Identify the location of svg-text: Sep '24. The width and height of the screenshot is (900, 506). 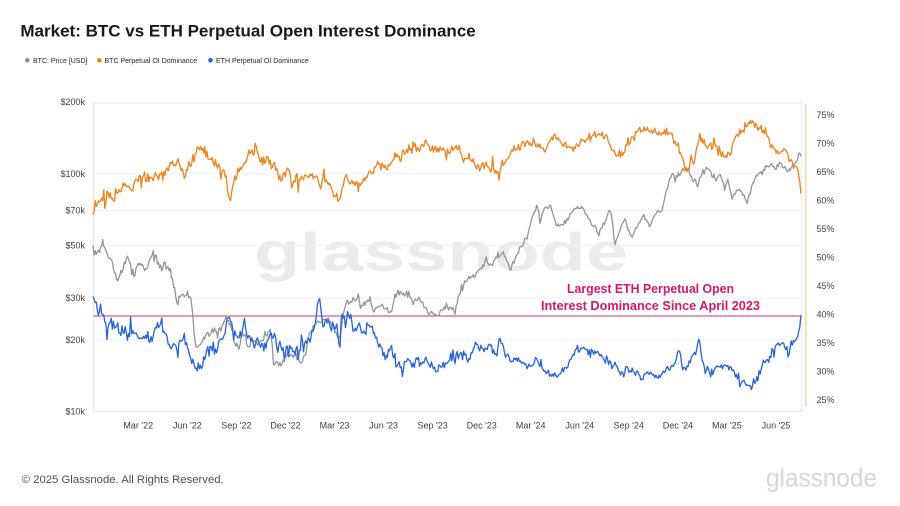
(629, 426).